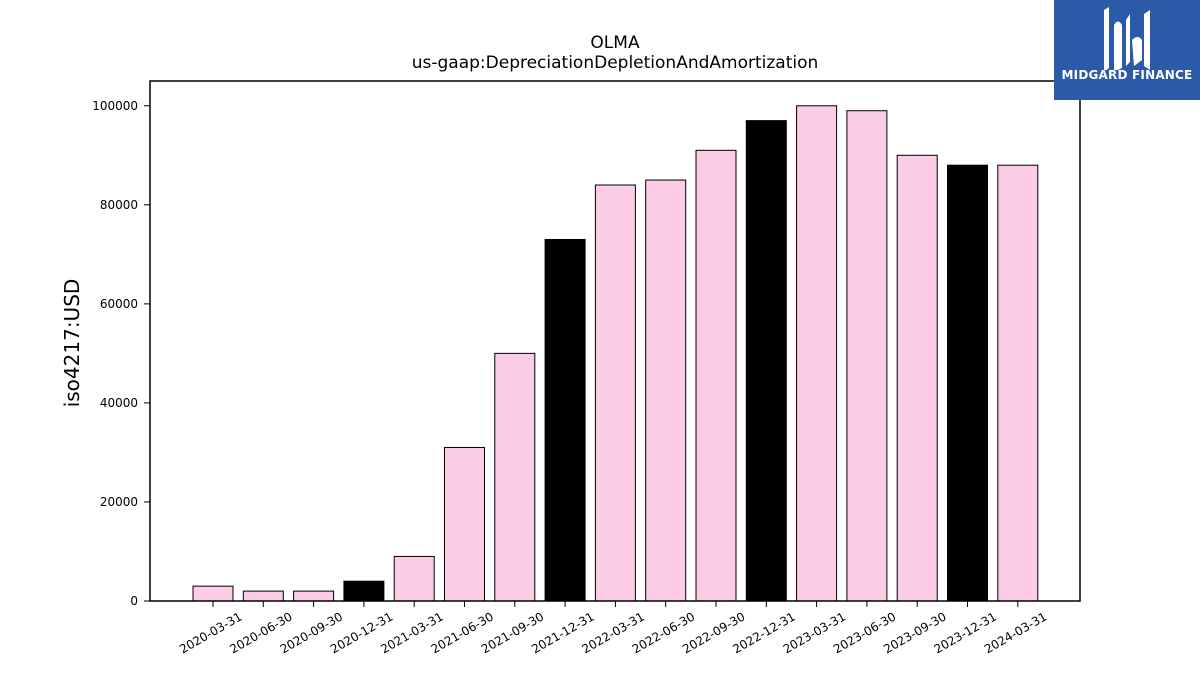 Image resolution: width=1200 pixels, height=675 pixels. I want to click on y-tick-label: 0, so click(134, 601).